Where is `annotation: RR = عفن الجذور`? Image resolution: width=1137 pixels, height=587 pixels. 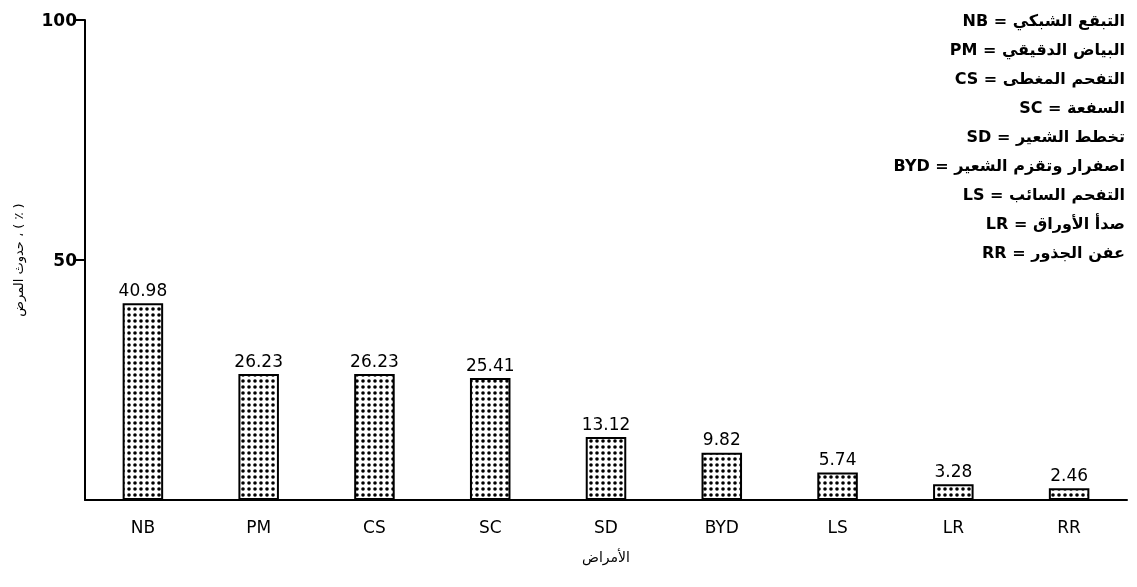
annotation: RR = عفن الجذور is located at coordinates (1053, 252).